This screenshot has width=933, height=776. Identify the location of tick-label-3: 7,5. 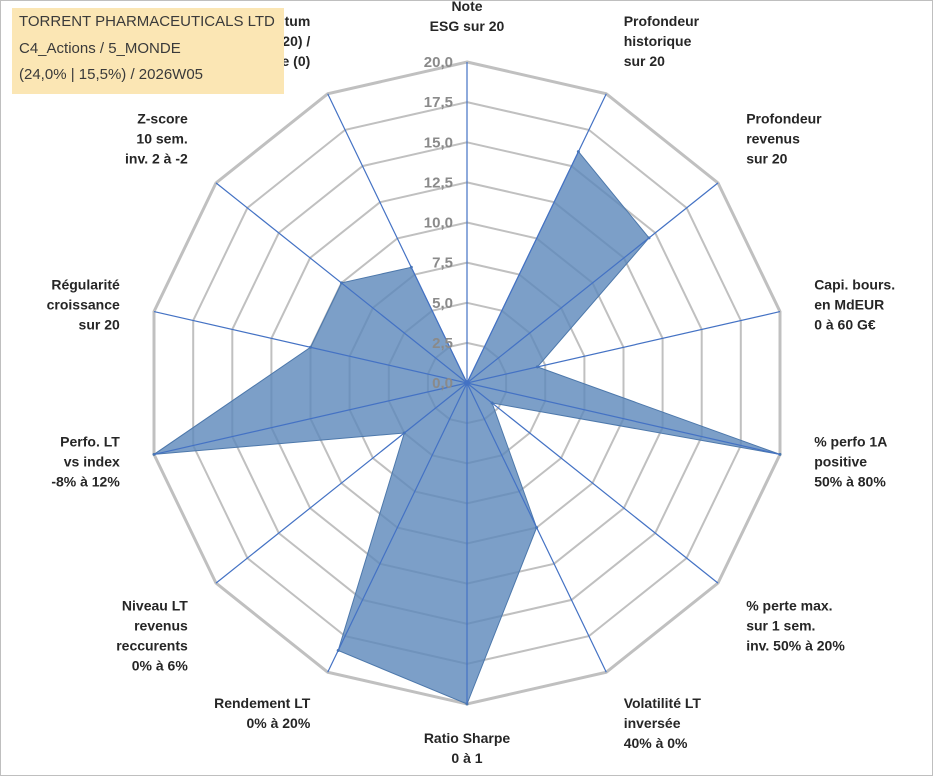
(442, 263).